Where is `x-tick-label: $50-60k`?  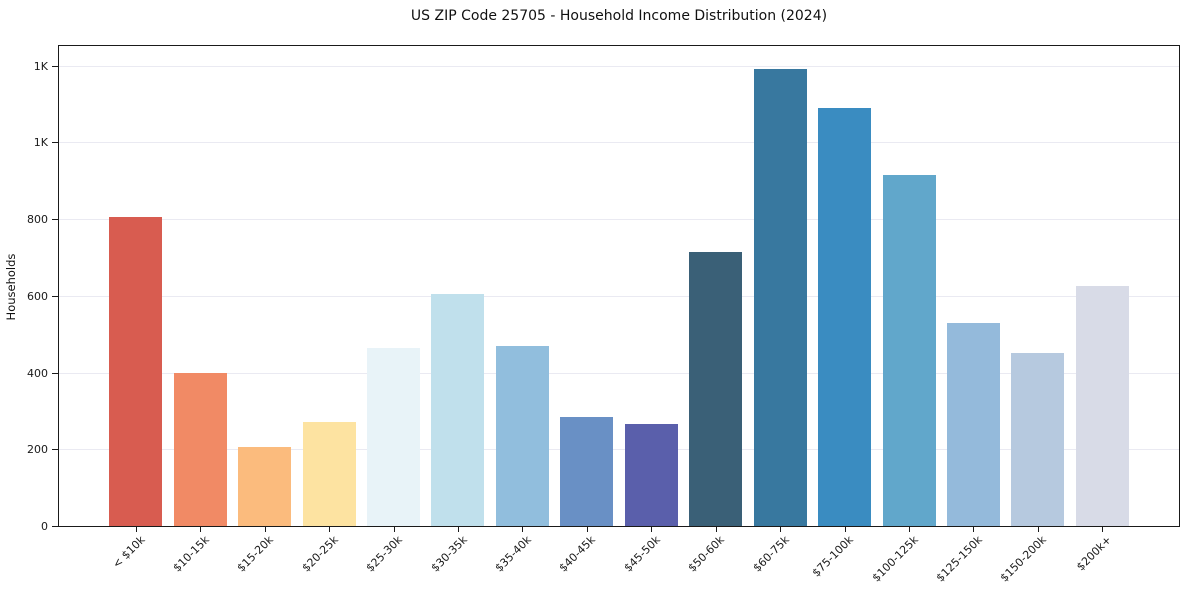 x-tick-label: $50-60k is located at coordinates (706, 554).